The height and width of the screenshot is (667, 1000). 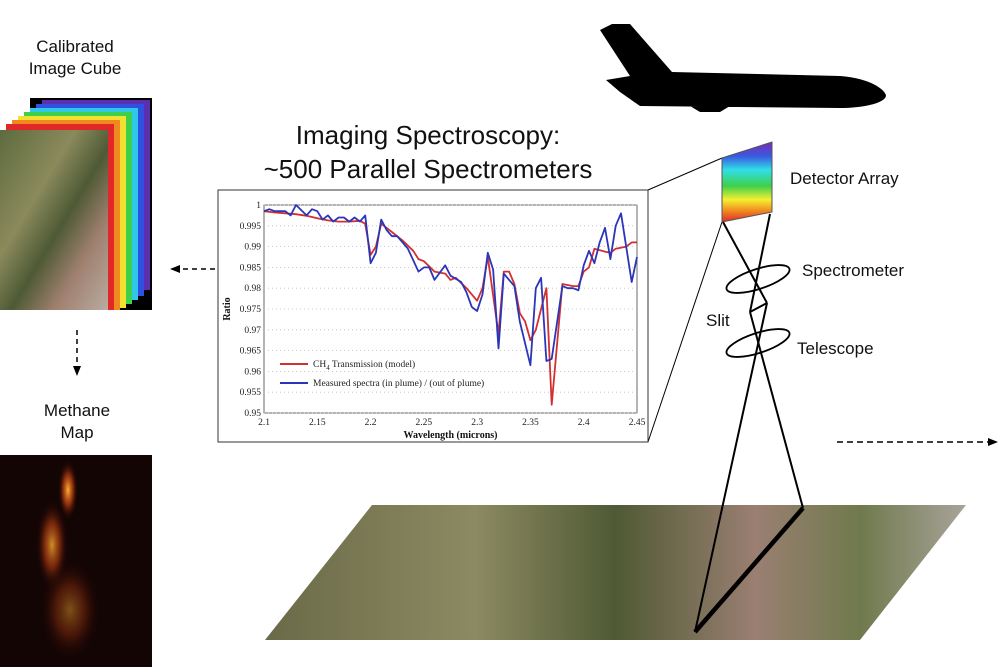 What do you see at coordinates (451, 435) in the screenshot?
I see `x-axis-label: Wavelength (microns)` at bounding box center [451, 435].